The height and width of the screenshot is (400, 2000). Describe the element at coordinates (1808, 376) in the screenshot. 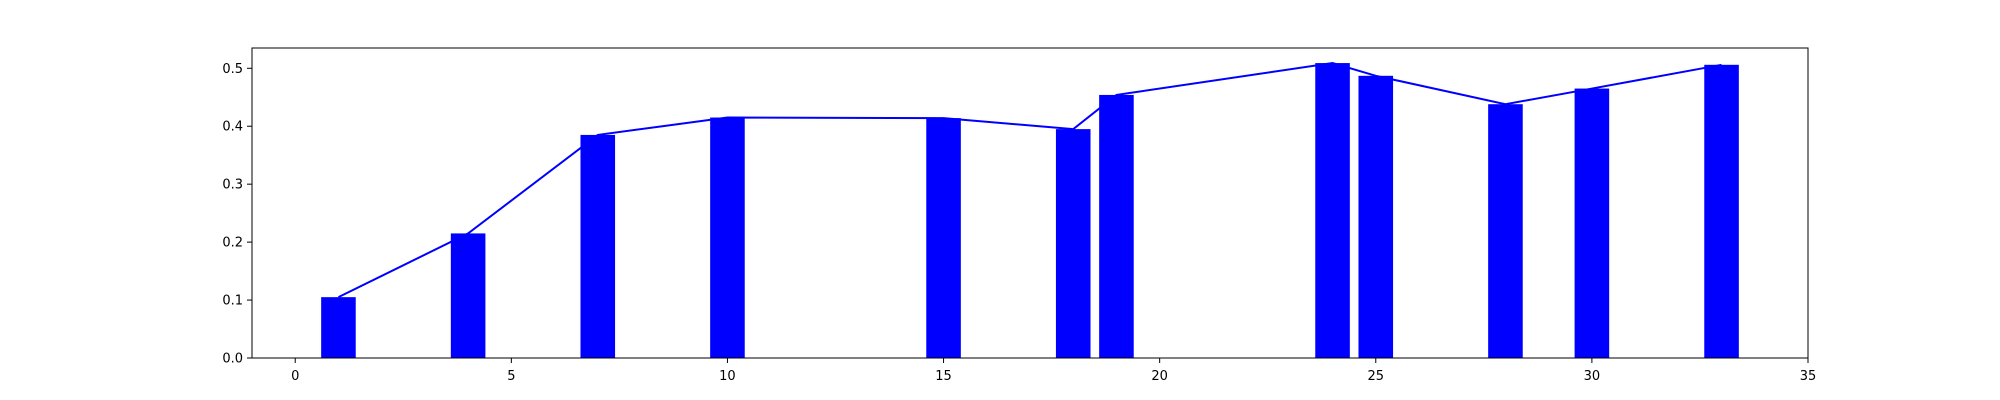

I see `x-tick-label-7: 35` at that location.